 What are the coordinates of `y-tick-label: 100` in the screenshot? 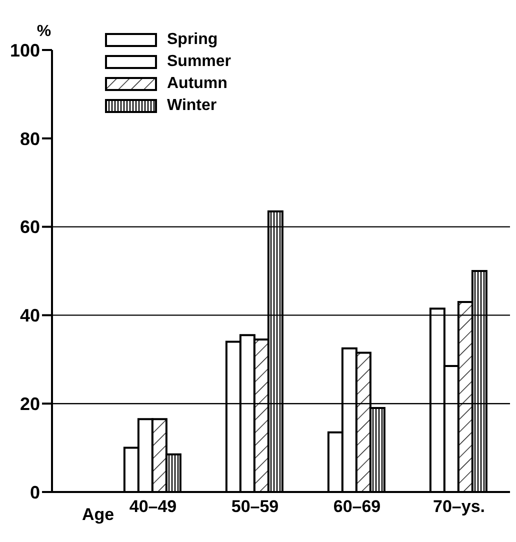 It's located at (25, 50).